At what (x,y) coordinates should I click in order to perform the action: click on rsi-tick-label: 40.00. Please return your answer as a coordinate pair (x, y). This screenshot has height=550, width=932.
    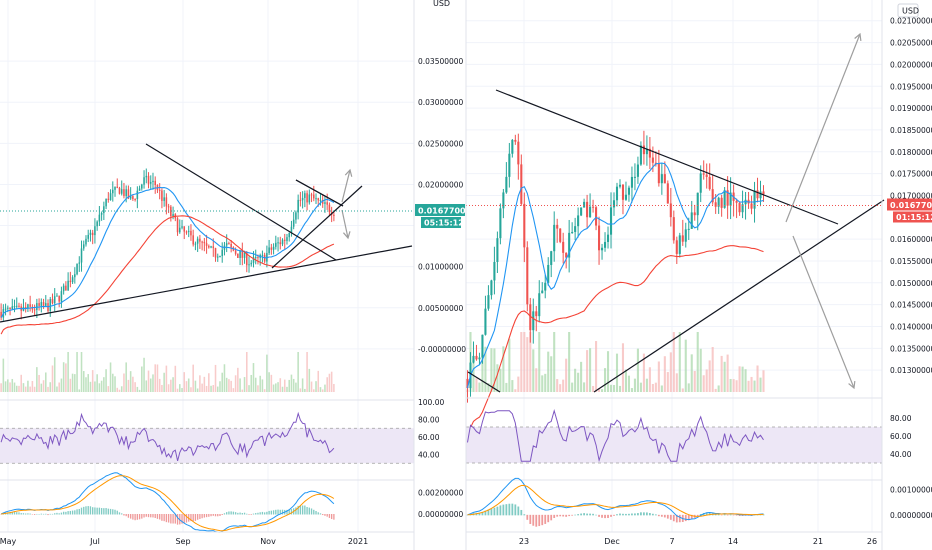
    Looking at the image, I should click on (429, 455).